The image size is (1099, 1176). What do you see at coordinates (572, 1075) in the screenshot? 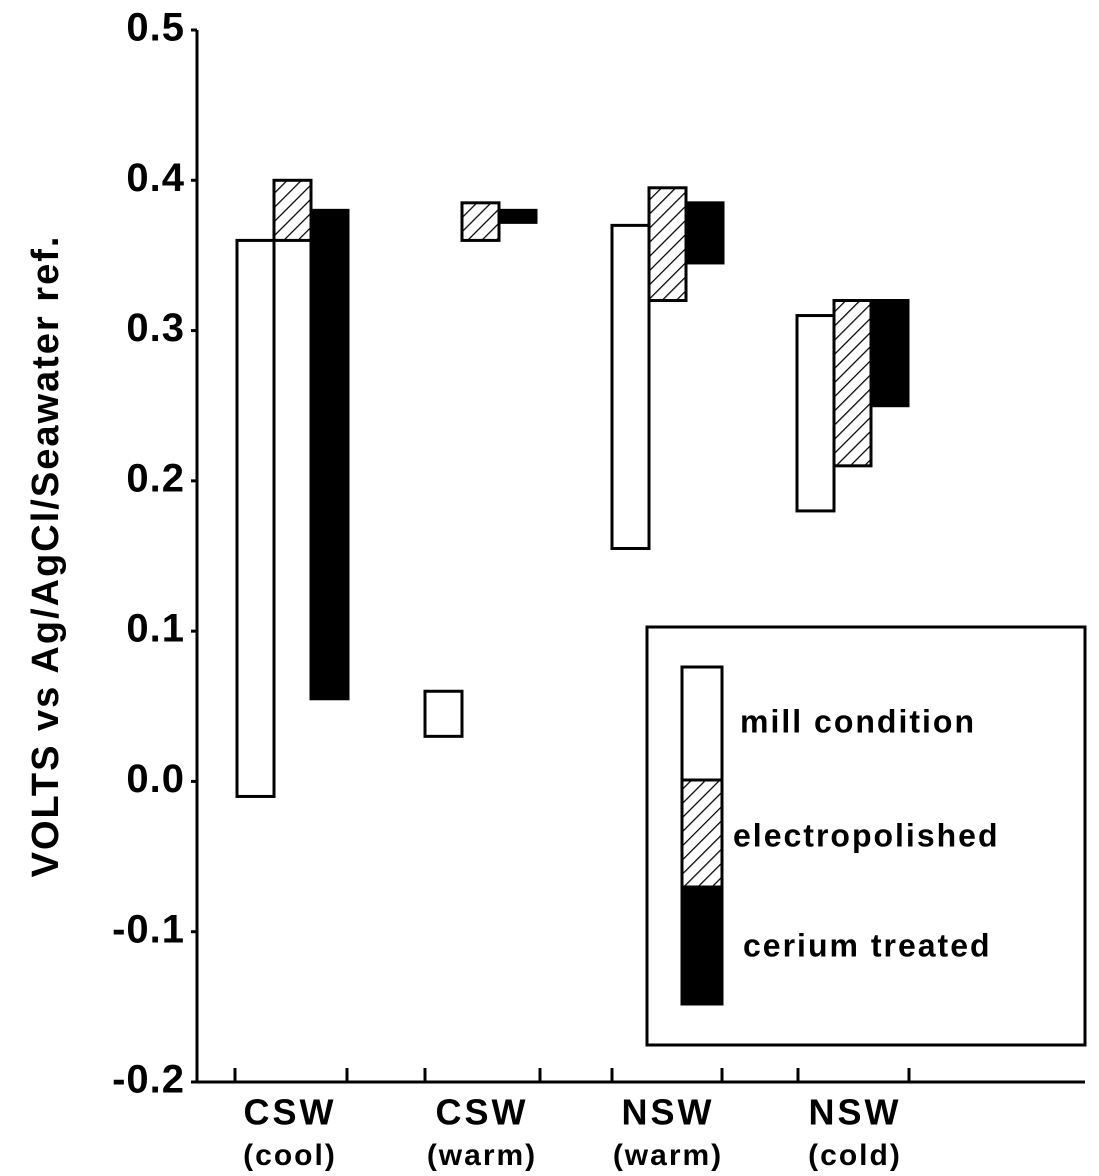
I see `x-ticks` at bounding box center [572, 1075].